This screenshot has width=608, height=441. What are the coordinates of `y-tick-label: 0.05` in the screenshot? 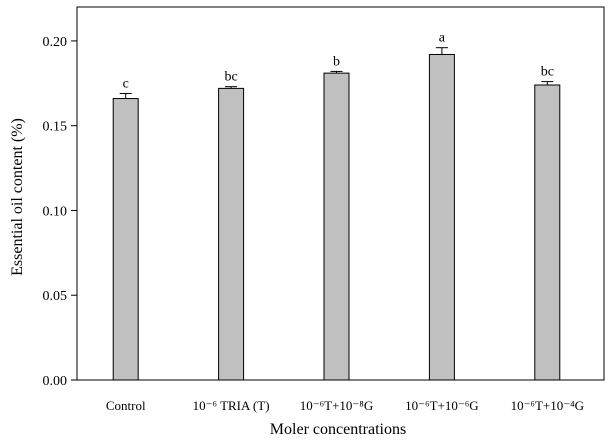 It's located at (55, 296).